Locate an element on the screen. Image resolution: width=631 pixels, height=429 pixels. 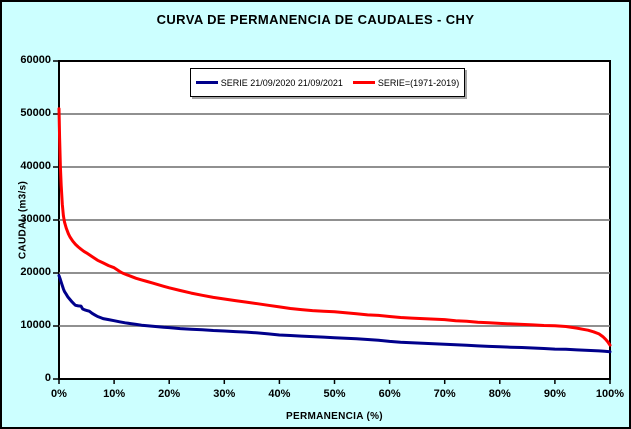
chart-title: CURVA DE PERMANENCIA DE CAUDALES - CHY is located at coordinates (315, 19).